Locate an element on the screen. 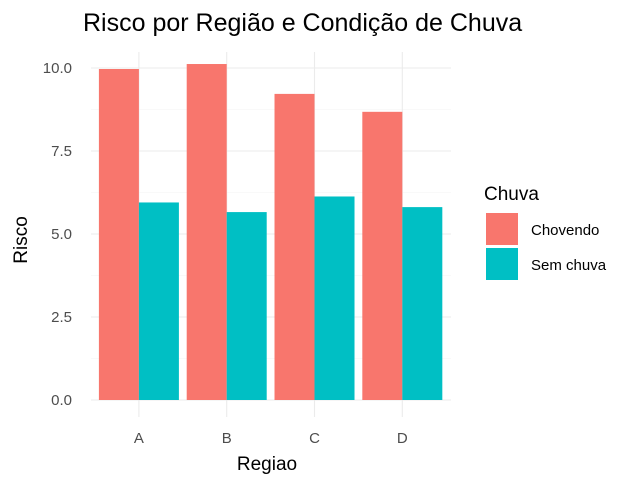 The height and width of the screenshot is (483, 642). legend-key-sem-chuva is located at coordinates (502, 264).